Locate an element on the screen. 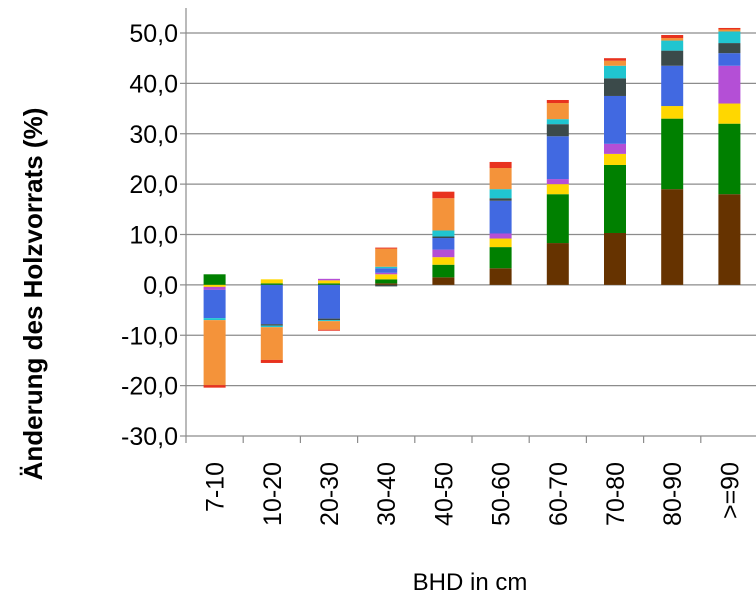 The height and width of the screenshot is (602, 756). x-tick-label: 10-20 is located at coordinates (273, 494).